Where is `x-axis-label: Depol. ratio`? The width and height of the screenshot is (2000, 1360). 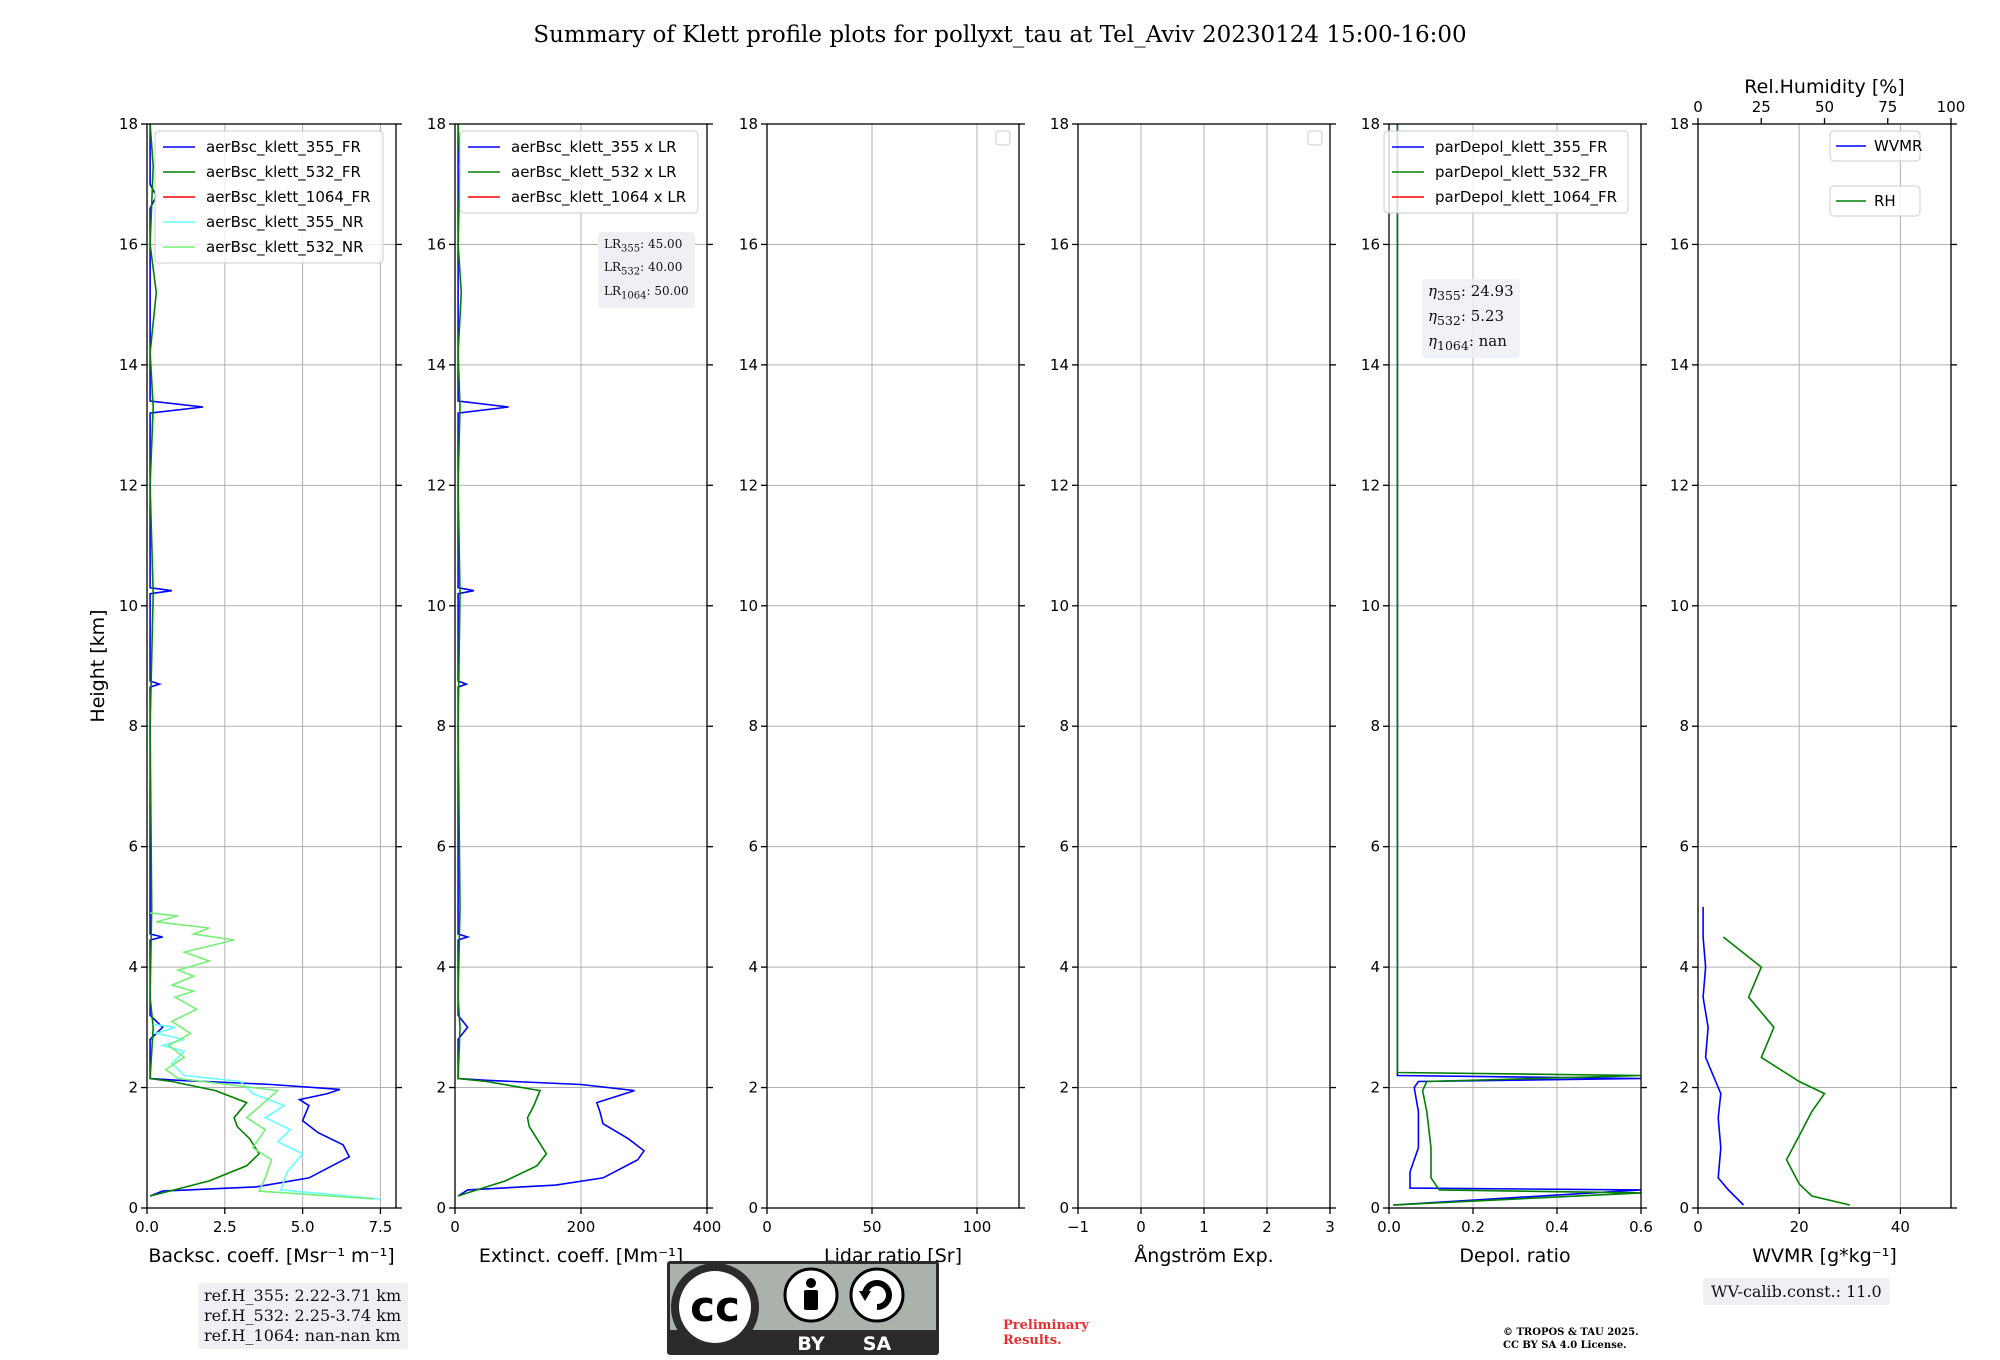
x-axis-label: Depol. ratio is located at coordinates (1514, 1256).